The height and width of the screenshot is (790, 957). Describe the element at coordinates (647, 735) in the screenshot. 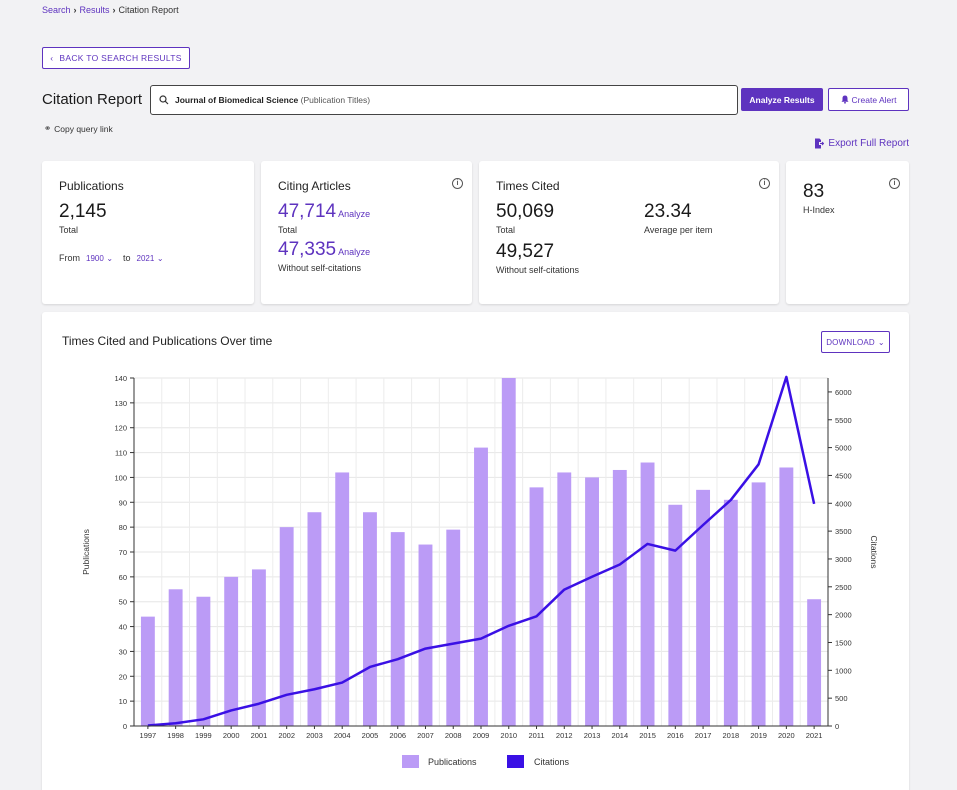

I see `x-tick-label: 2015` at that location.